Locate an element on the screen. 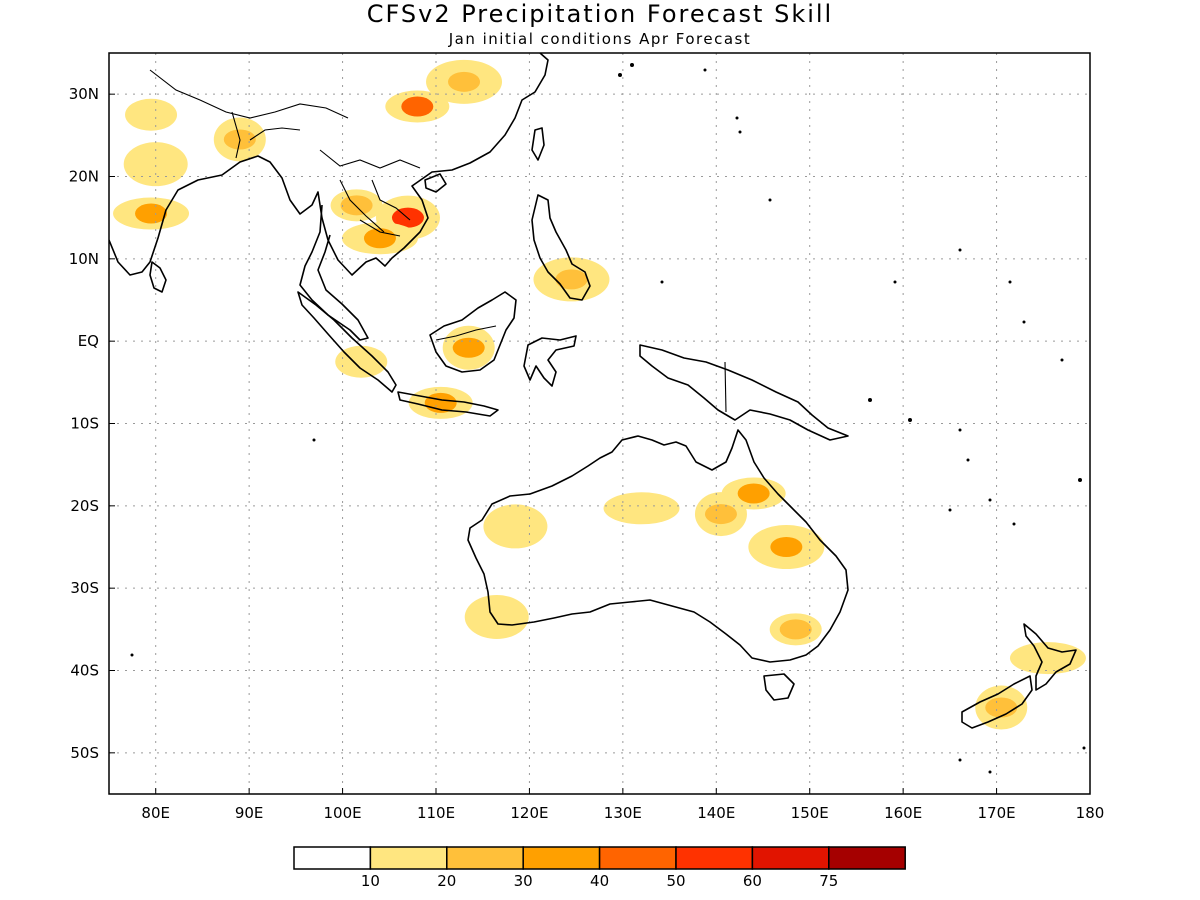 The width and height of the screenshot is (1200, 900). lon-tick-label: 140E is located at coordinates (716, 813).